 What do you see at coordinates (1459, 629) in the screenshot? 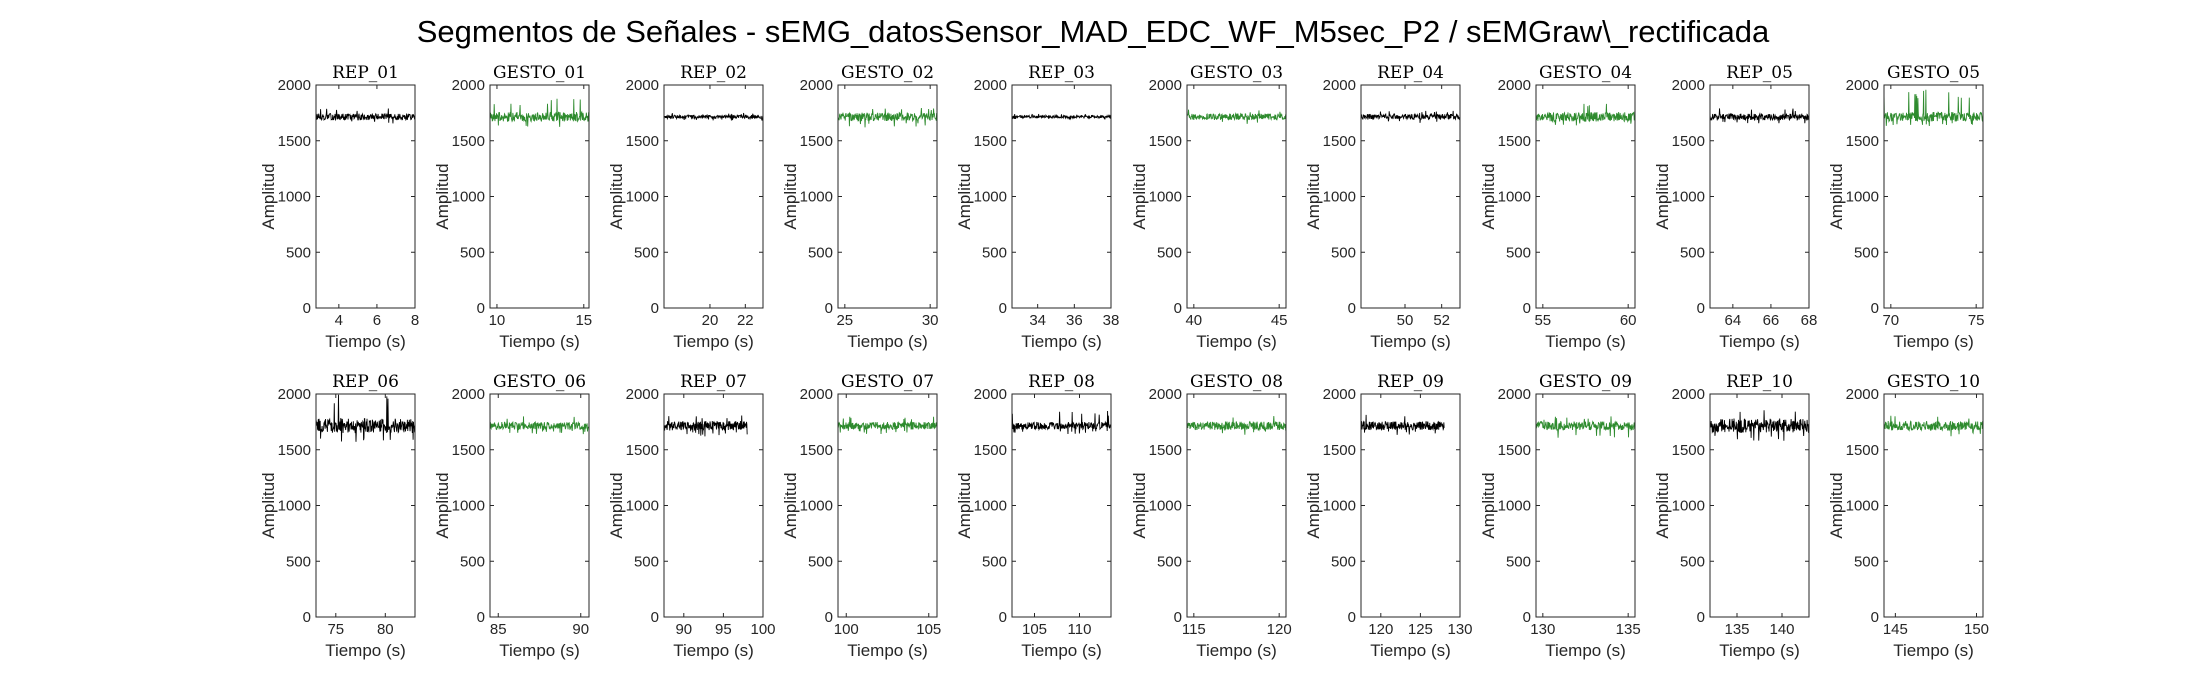
I see `x-tick-label: 130` at bounding box center [1459, 629].